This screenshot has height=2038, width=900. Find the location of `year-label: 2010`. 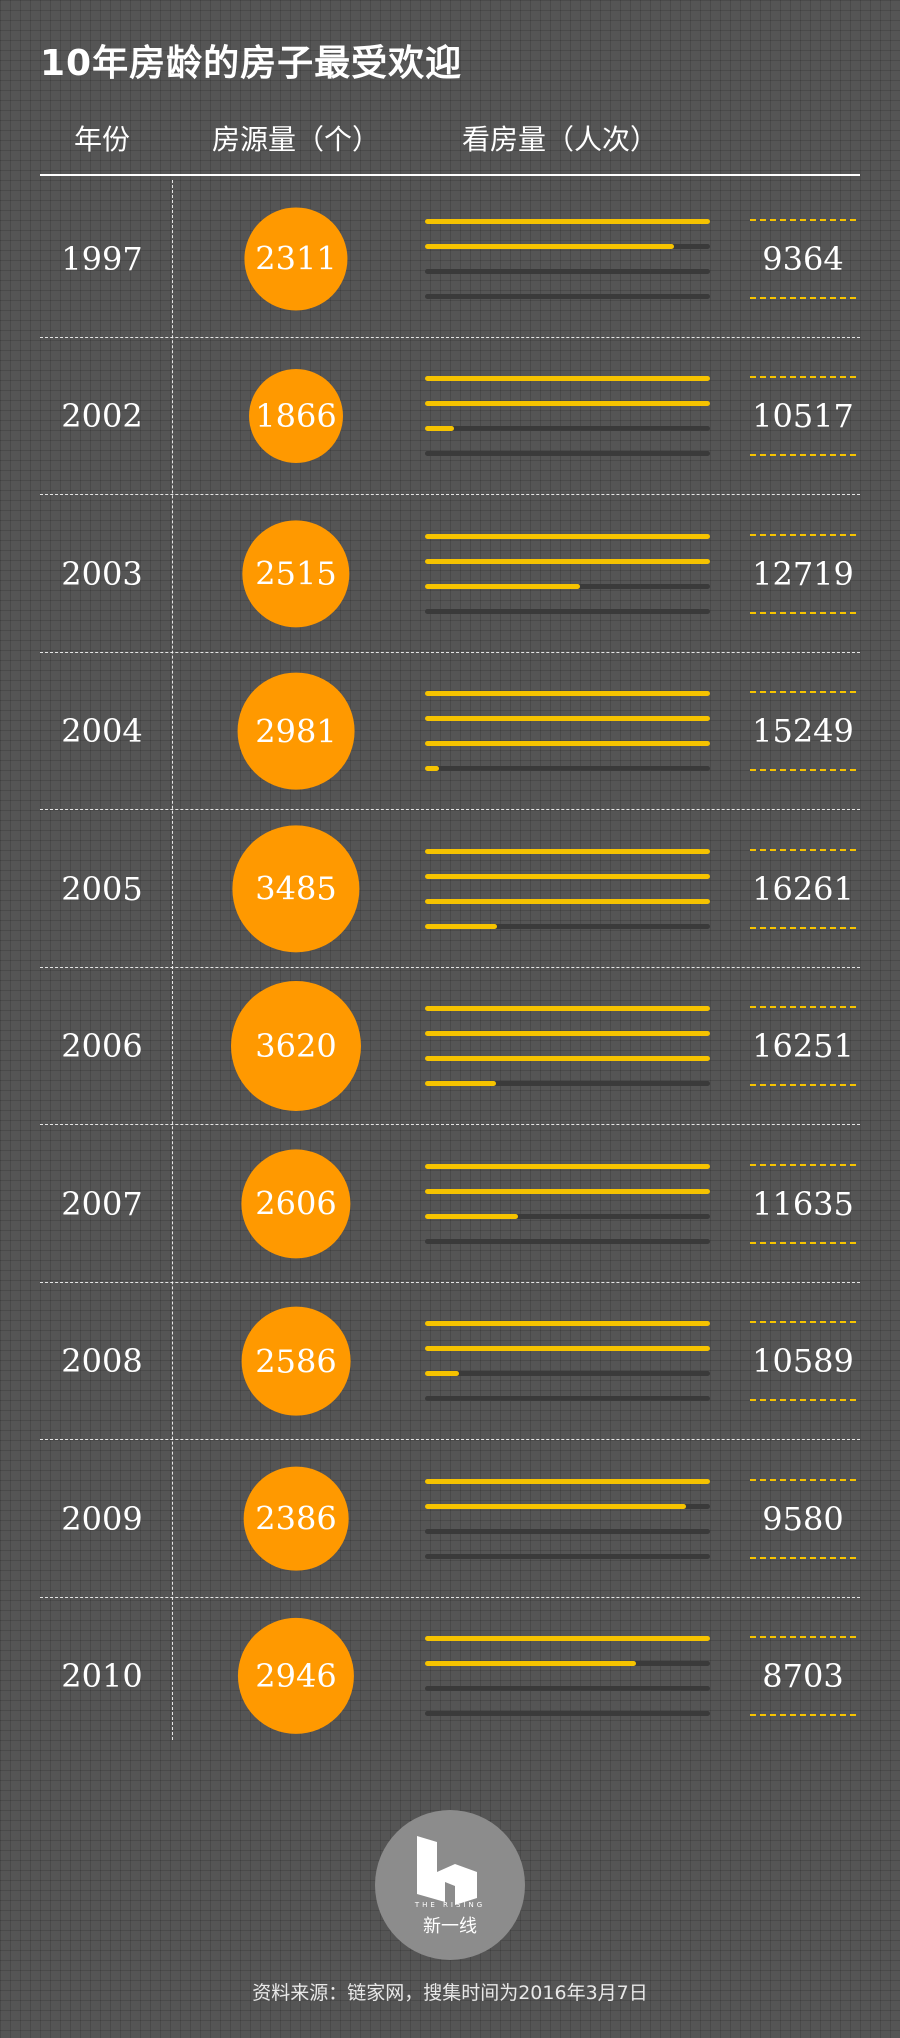

year-label: 2010 is located at coordinates (102, 1676).